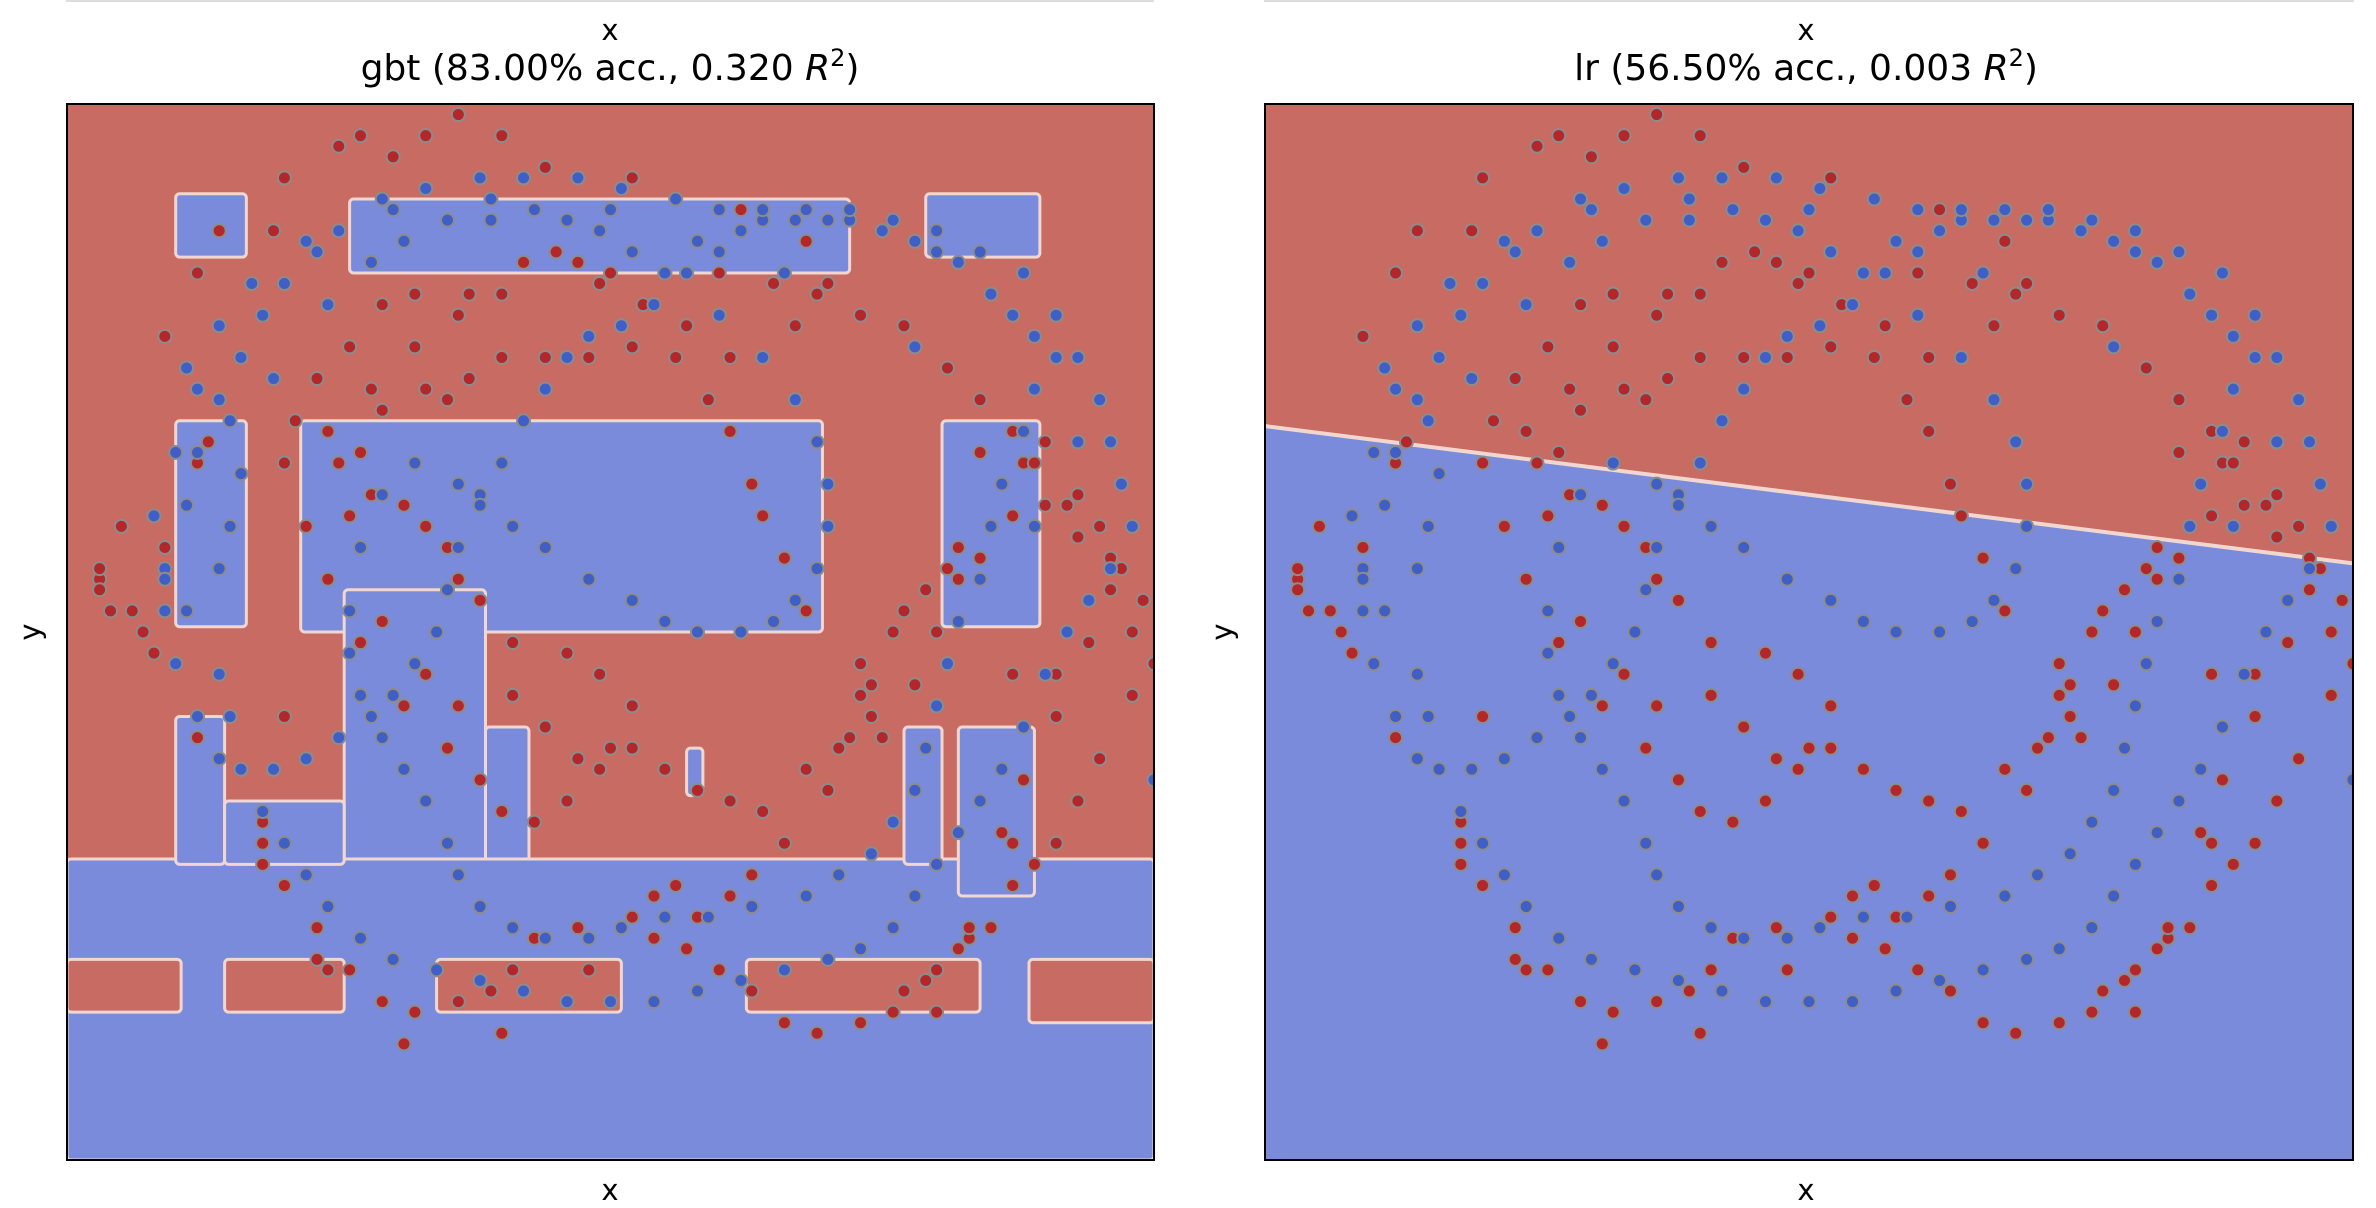 This screenshot has height=1208, width=2376. What do you see at coordinates (1809, 495) in the screenshot?
I see `decision-boundary` at bounding box center [1809, 495].